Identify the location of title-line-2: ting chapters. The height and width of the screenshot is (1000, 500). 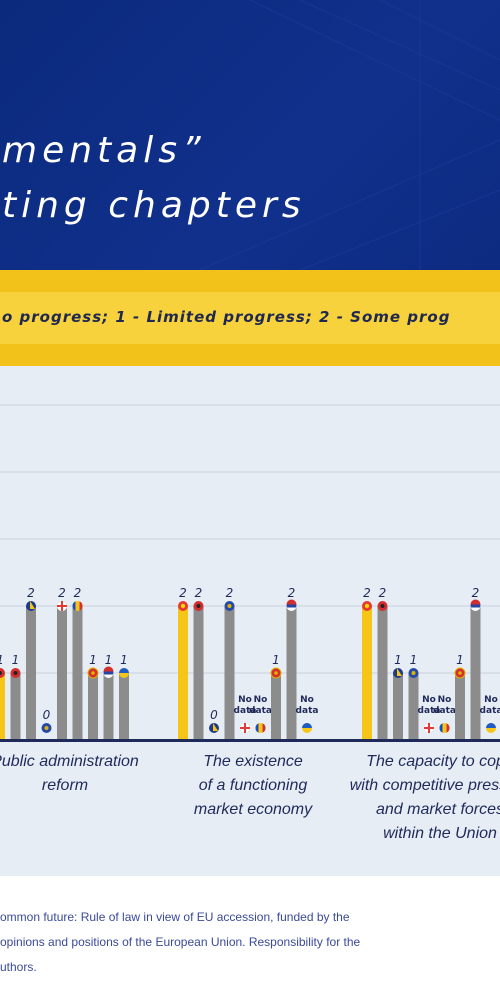
(154, 205).